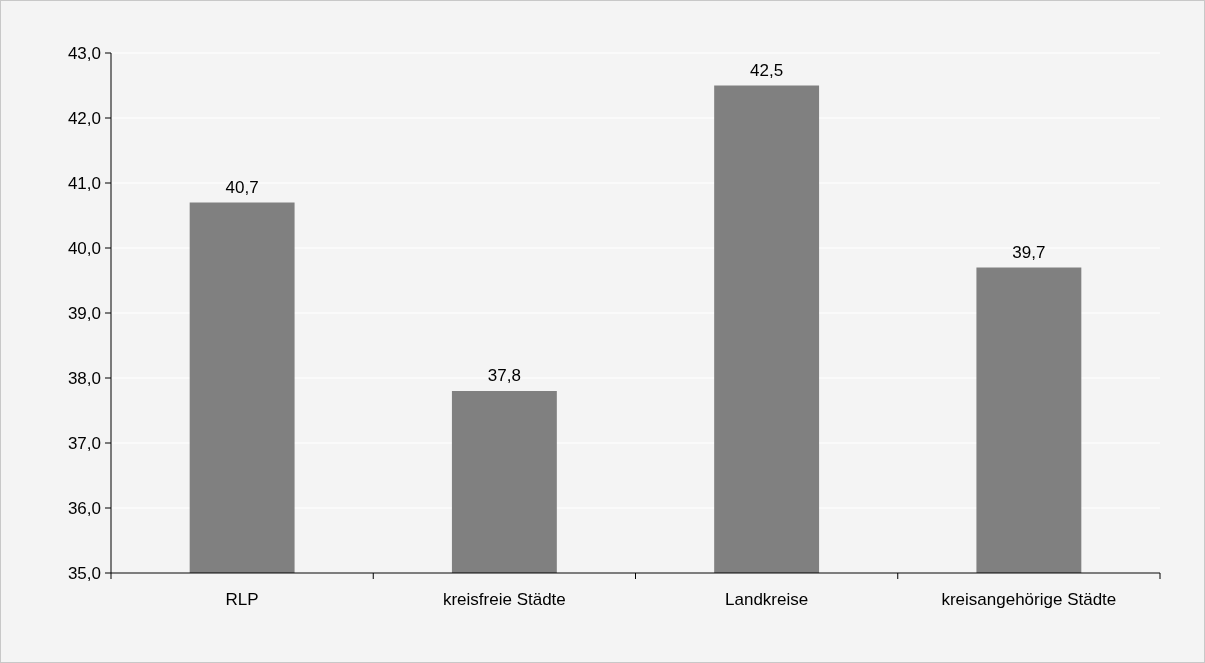 The width and height of the screenshot is (1205, 663). What do you see at coordinates (767, 70) in the screenshot?
I see `data-label: 42,5` at bounding box center [767, 70].